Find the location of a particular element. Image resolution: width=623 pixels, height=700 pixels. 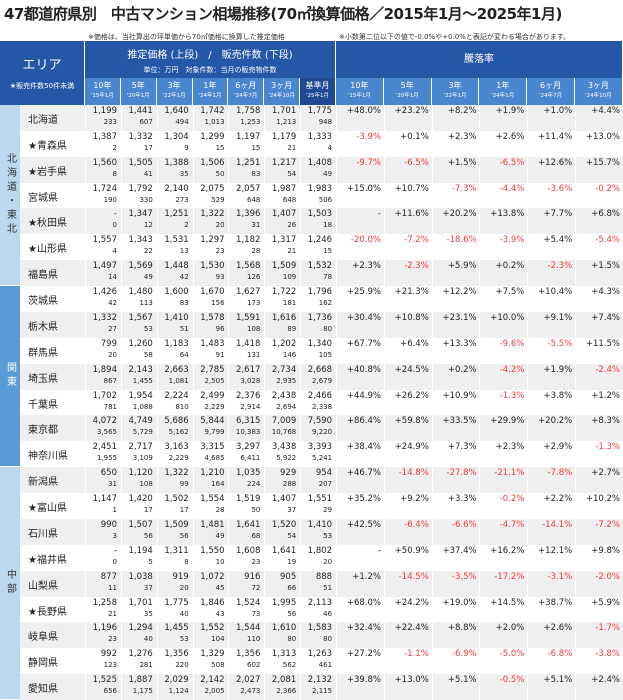

listing-count: 58 is located at coordinates (148, 354).